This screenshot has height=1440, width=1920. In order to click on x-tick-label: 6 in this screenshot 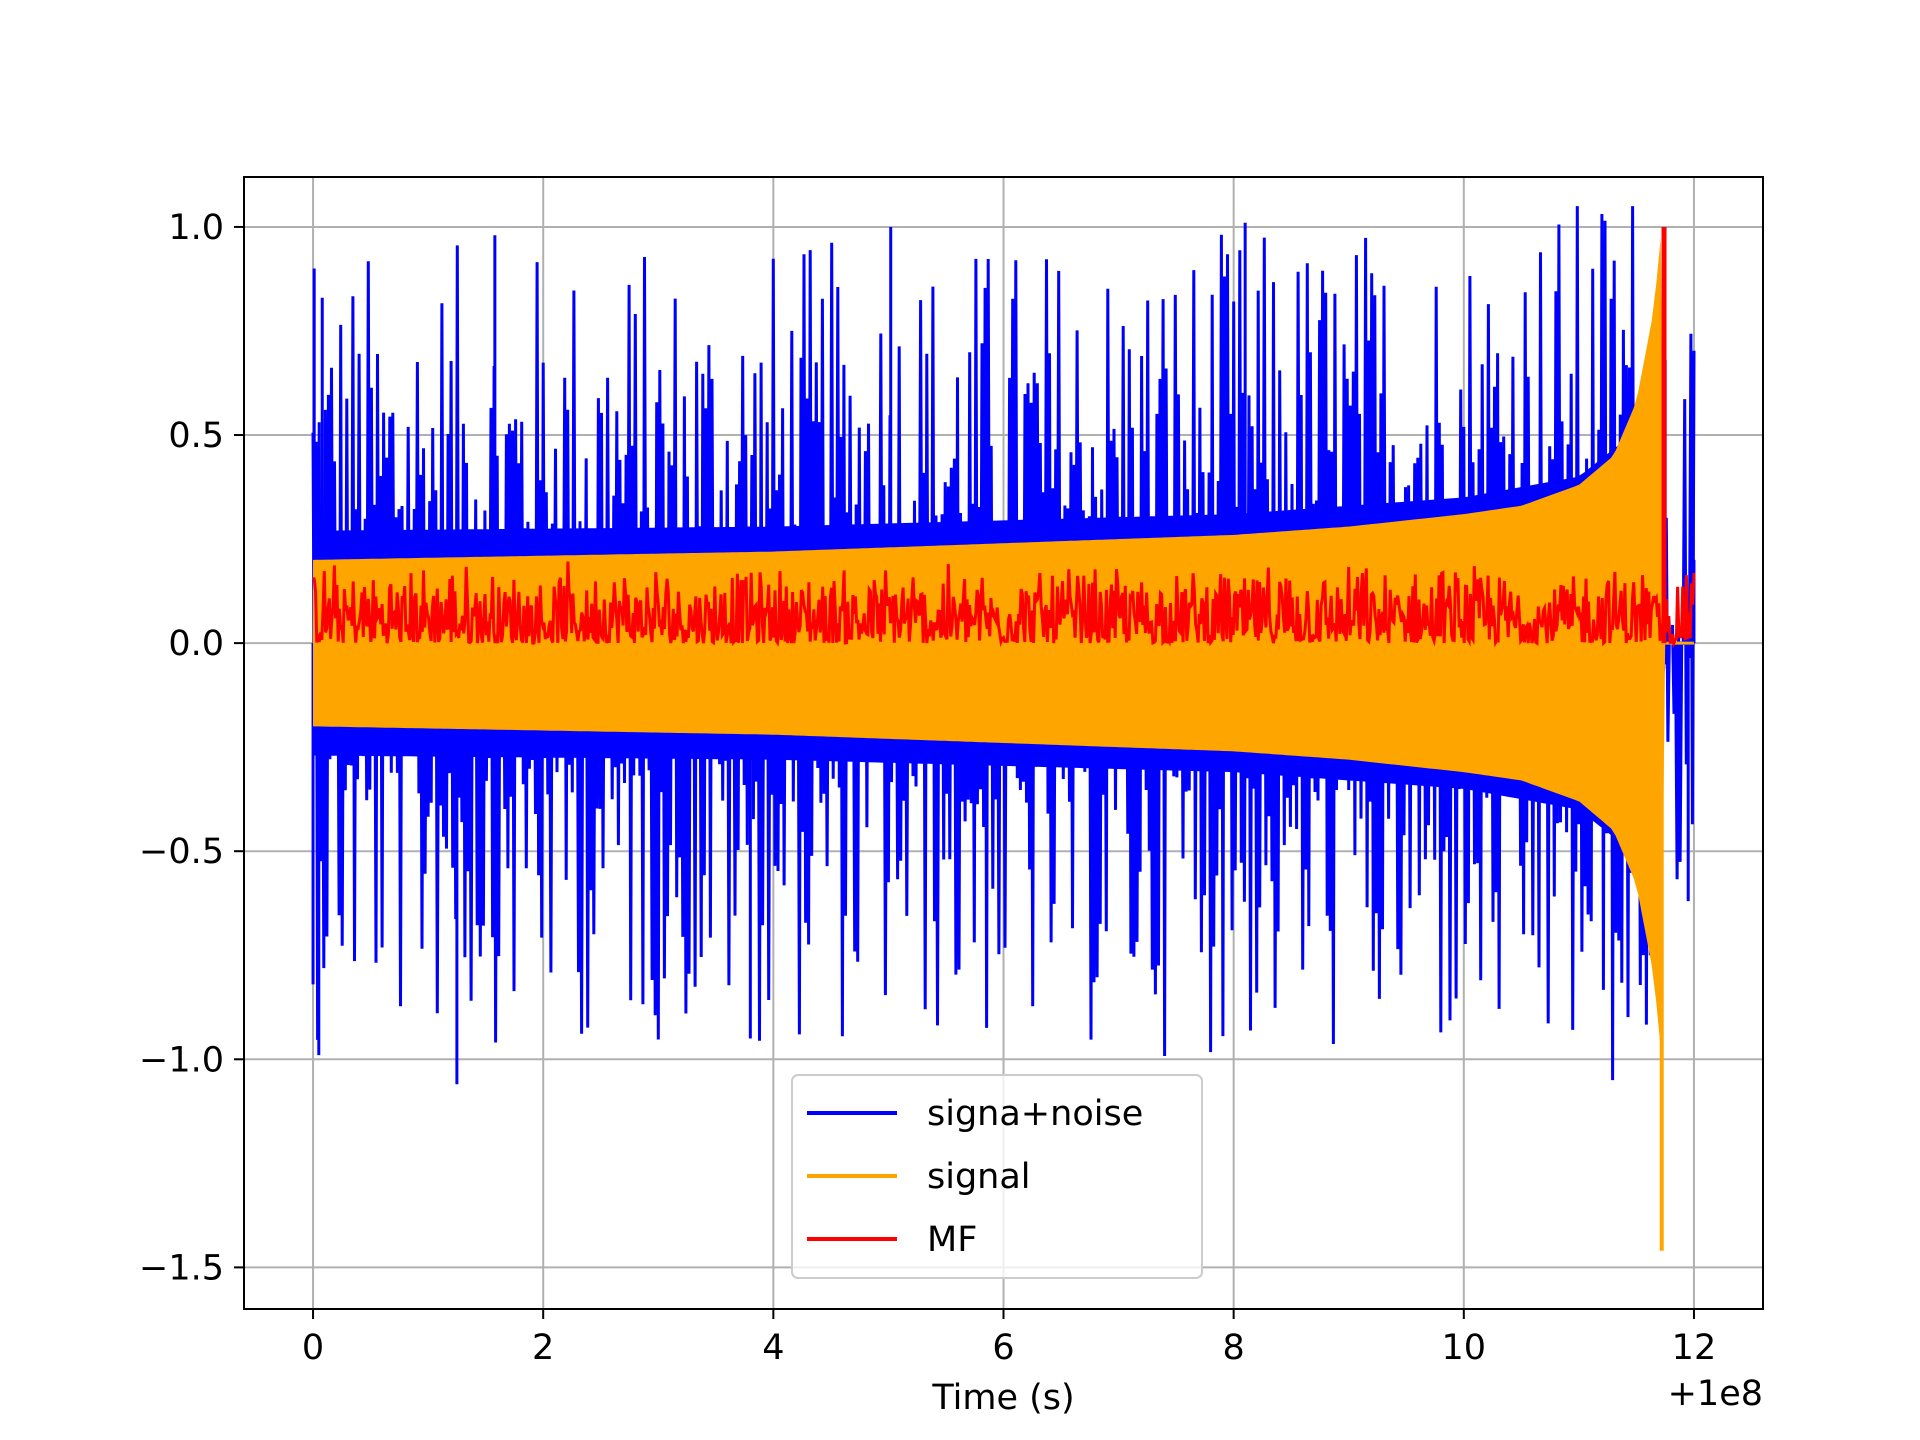, I will do `click(1003, 1348)`.